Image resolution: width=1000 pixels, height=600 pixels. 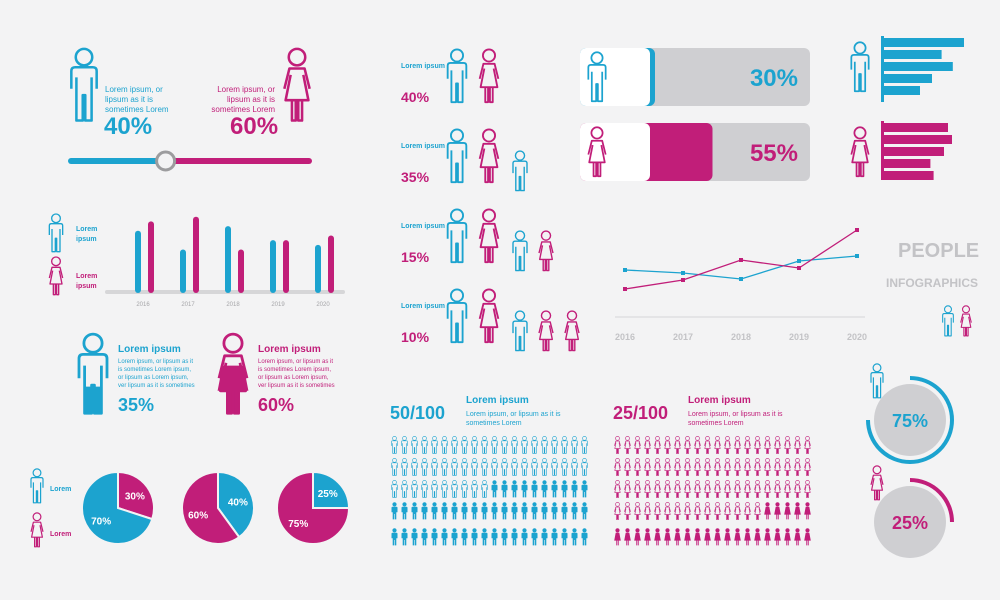 What do you see at coordinates (233, 305) in the screenshot?
I see `bar-tick-2018: 2018` at bounding box center [233, 305].